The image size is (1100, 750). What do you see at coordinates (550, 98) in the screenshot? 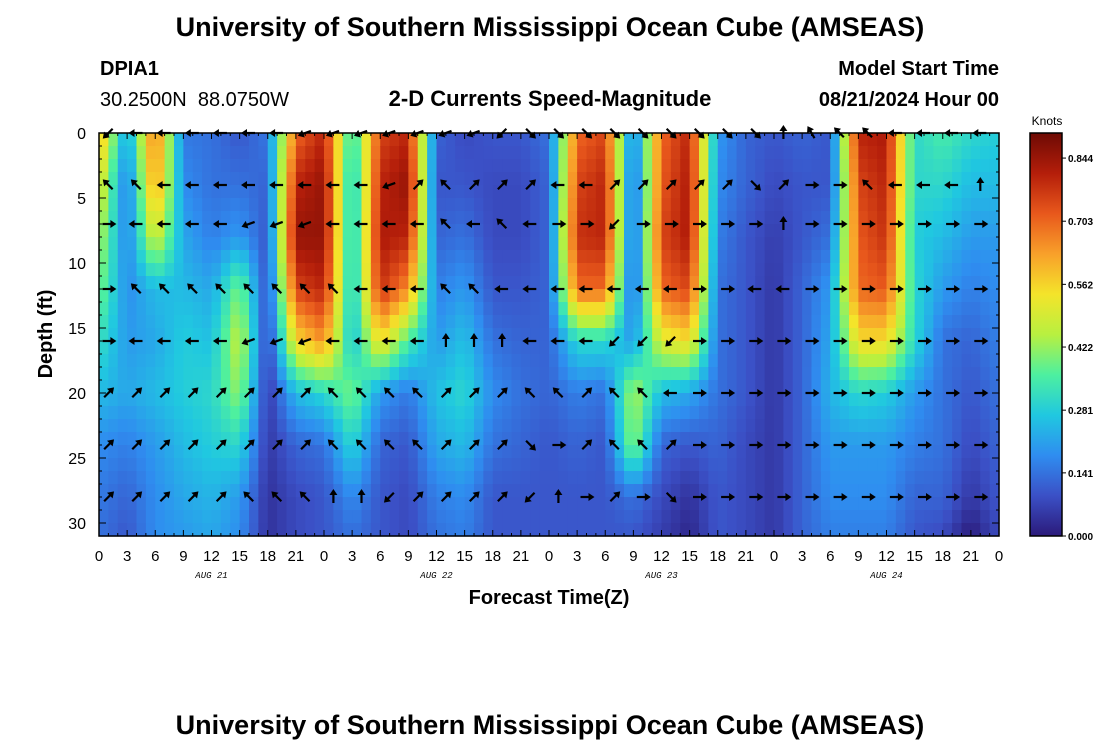
I see `chart-subtitle: 2-D Currents Speed-Magnitude` at bounding box center [550, 98].